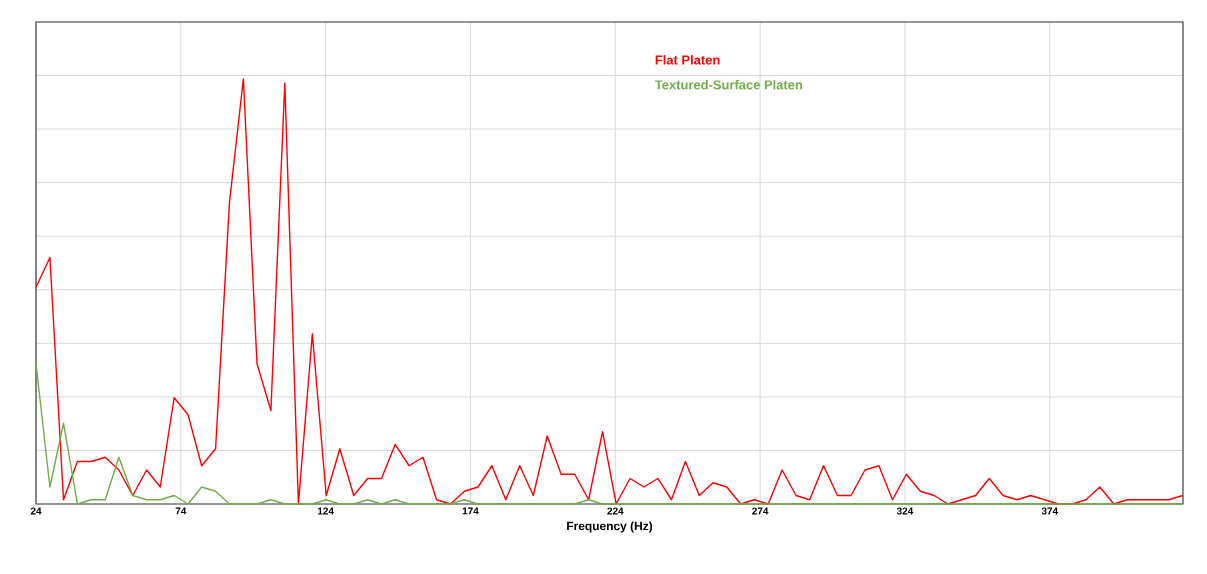 The height and width of the screenshot is (574, 1207). I want to click on x-tick-label: 24, so click(36, 511).